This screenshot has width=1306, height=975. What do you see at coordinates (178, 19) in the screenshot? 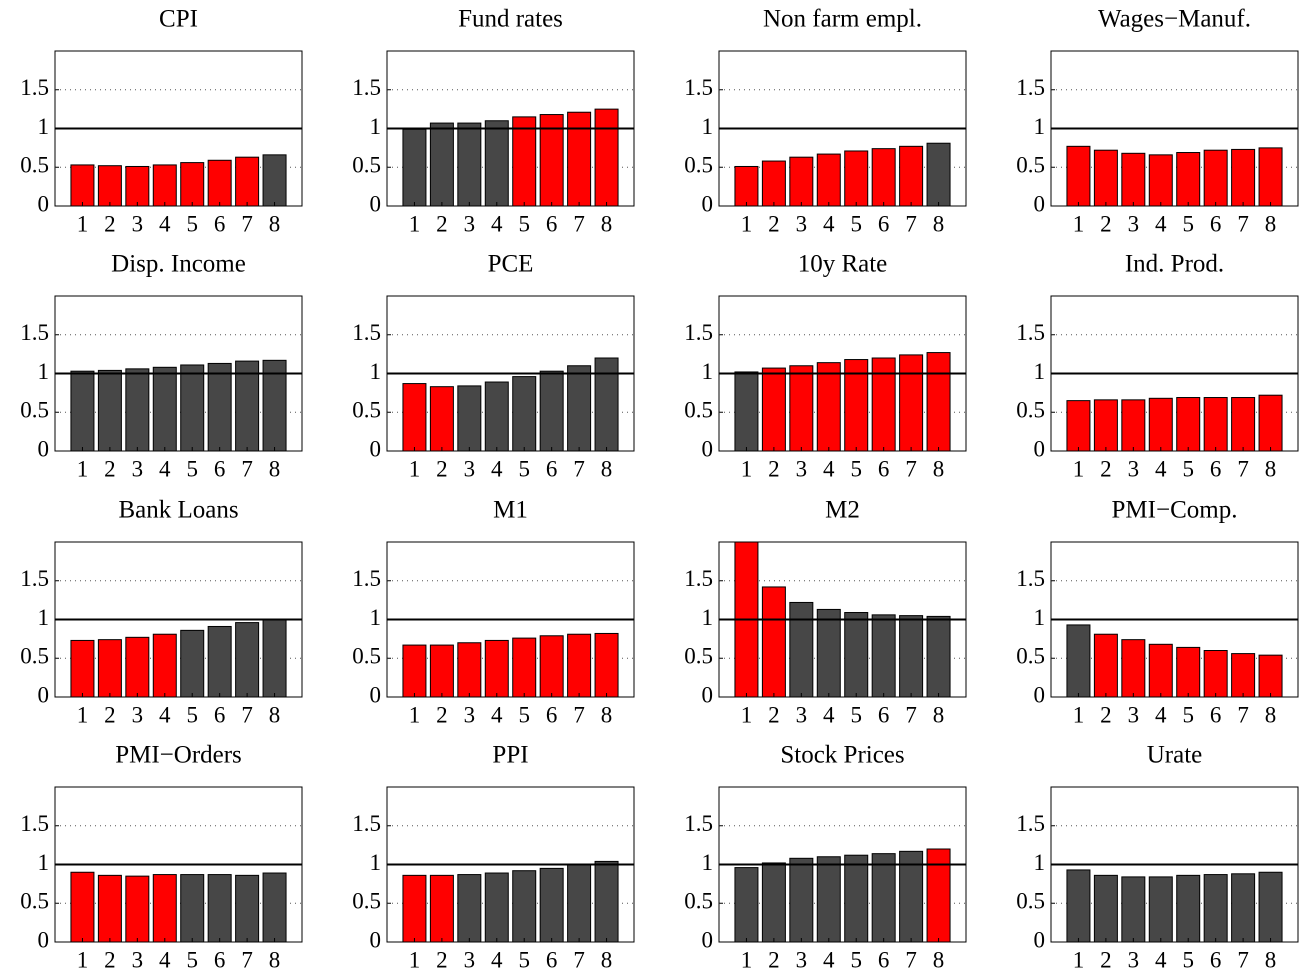
I see `chart-title: CPI` at bounding box center [178, 19].